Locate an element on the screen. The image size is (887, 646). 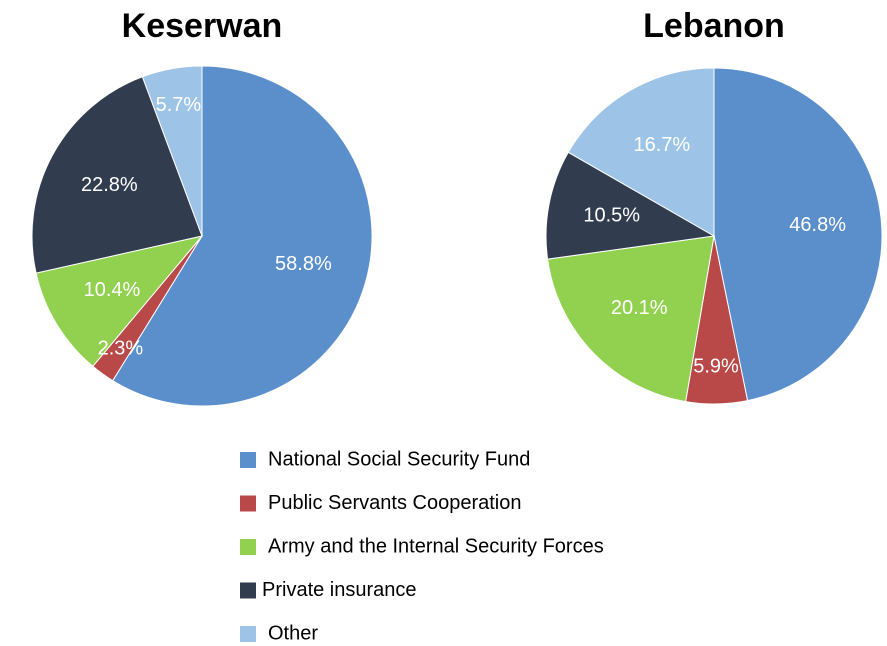
data-label: 58.8% is located at coordinates (303, 264).